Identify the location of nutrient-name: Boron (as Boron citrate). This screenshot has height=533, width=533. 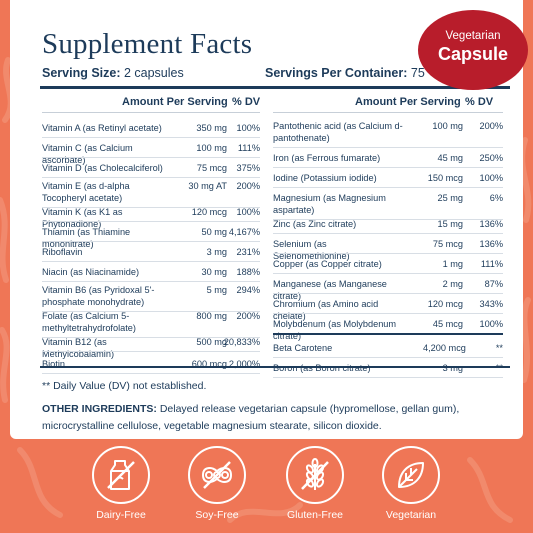
(322, 368).